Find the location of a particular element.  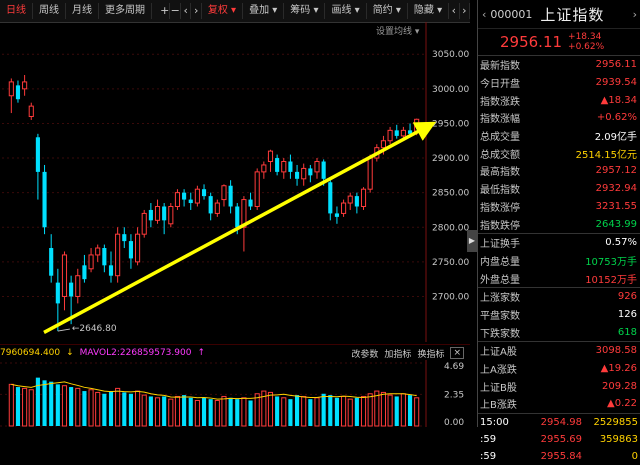

stat-row: 上B涨跌 ▲0.22 is located at coordinates (559, 404).